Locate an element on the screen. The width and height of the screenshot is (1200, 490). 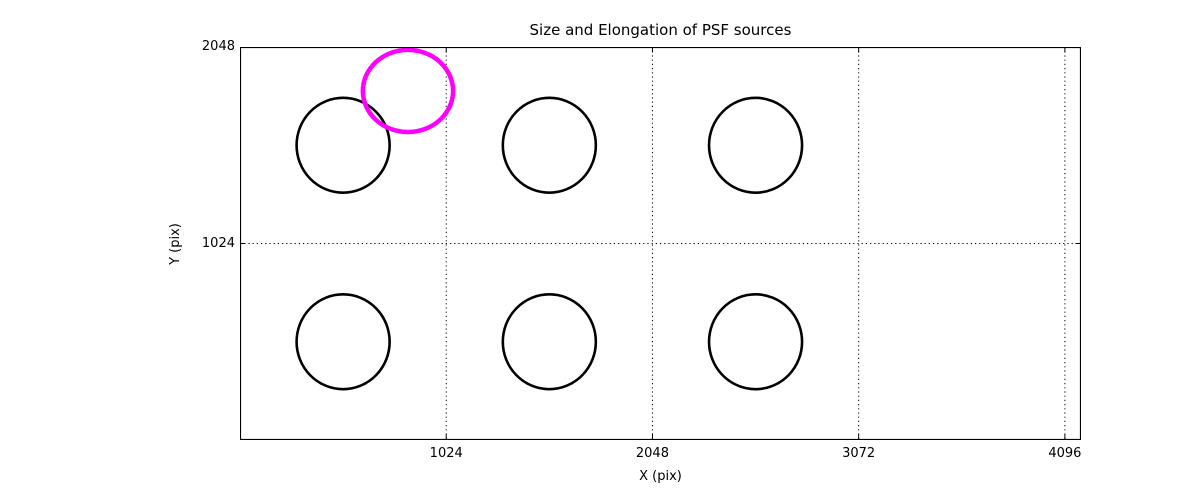
x-axis-label: X (pix) is located at coordinates (660, 476).